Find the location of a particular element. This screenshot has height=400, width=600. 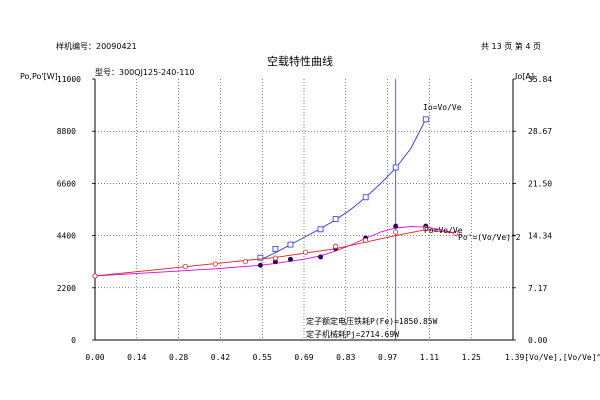

x-tick-label: 0.55 is located at coordinates (262, 357).